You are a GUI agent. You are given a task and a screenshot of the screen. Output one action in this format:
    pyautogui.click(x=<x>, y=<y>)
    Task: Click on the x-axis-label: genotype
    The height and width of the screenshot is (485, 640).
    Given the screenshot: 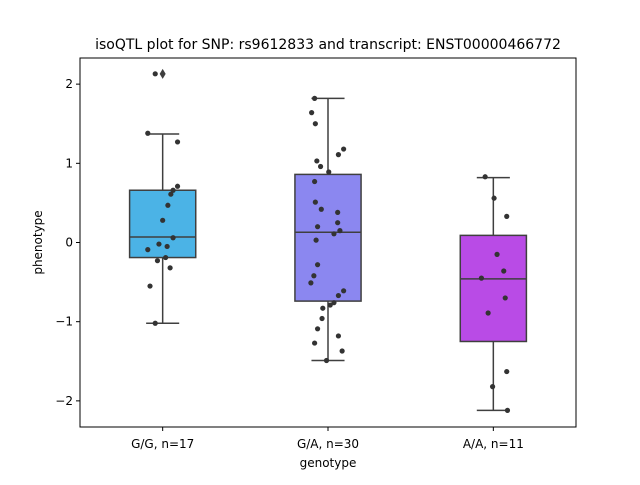 What is the action you would take?
    pyautogui.click(x=328, y=463)
    